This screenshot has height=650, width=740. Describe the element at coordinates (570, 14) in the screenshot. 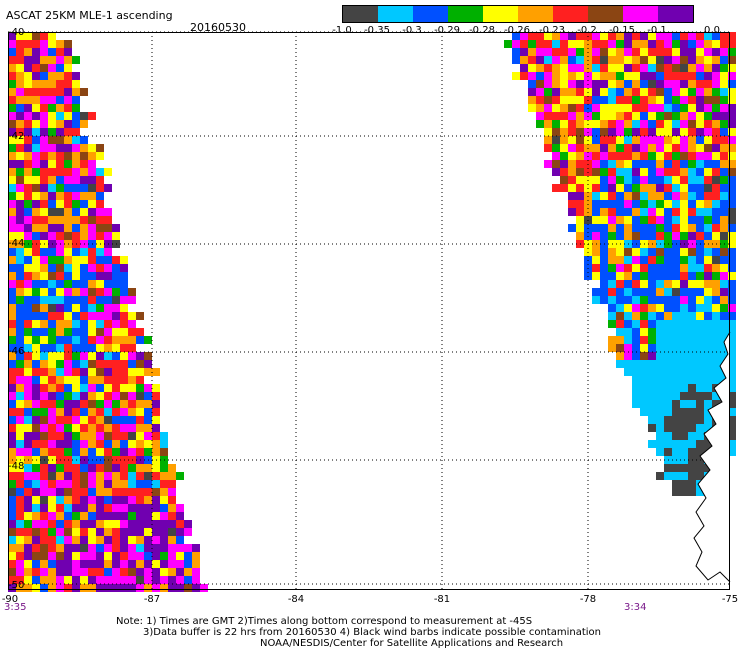

I see `color-scale-swatch` at that location.